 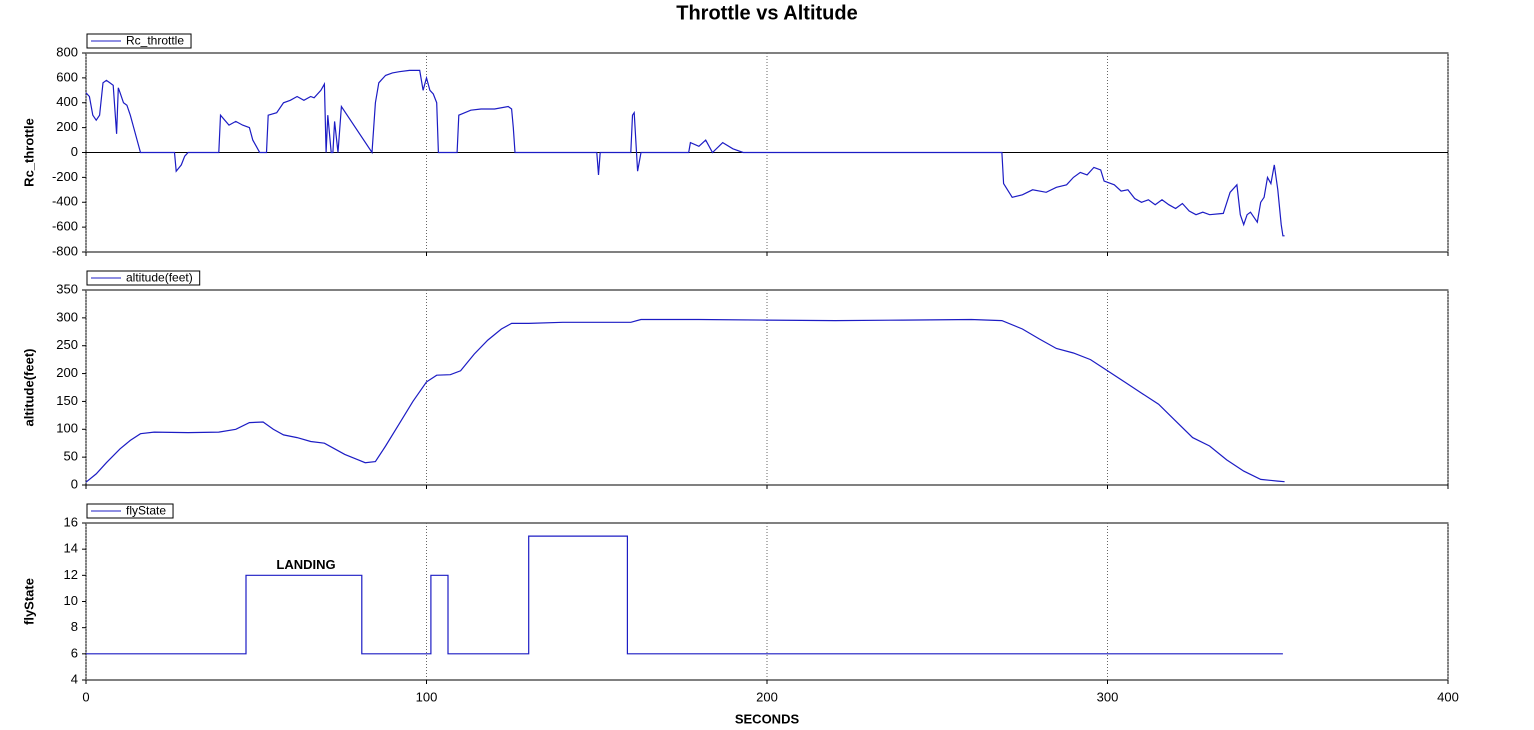 What do you see at coordinates (71, 456) in the screenshot?
I see `y-tick-label: 50` at bounding box center [71, 456].